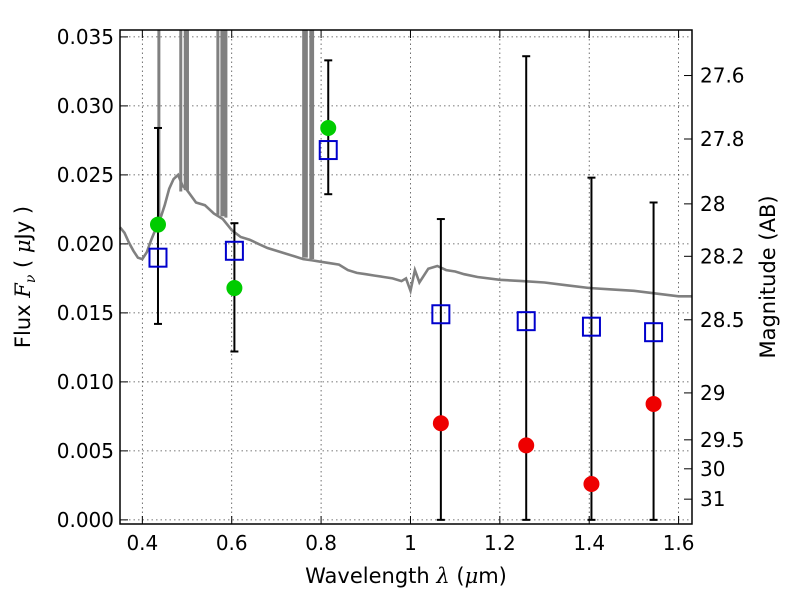 This screenshot has width=800, height=600. Describe the element at coordinates (85, 37) in the screenshot. I see `y-tick-label: 0.035` at that location.